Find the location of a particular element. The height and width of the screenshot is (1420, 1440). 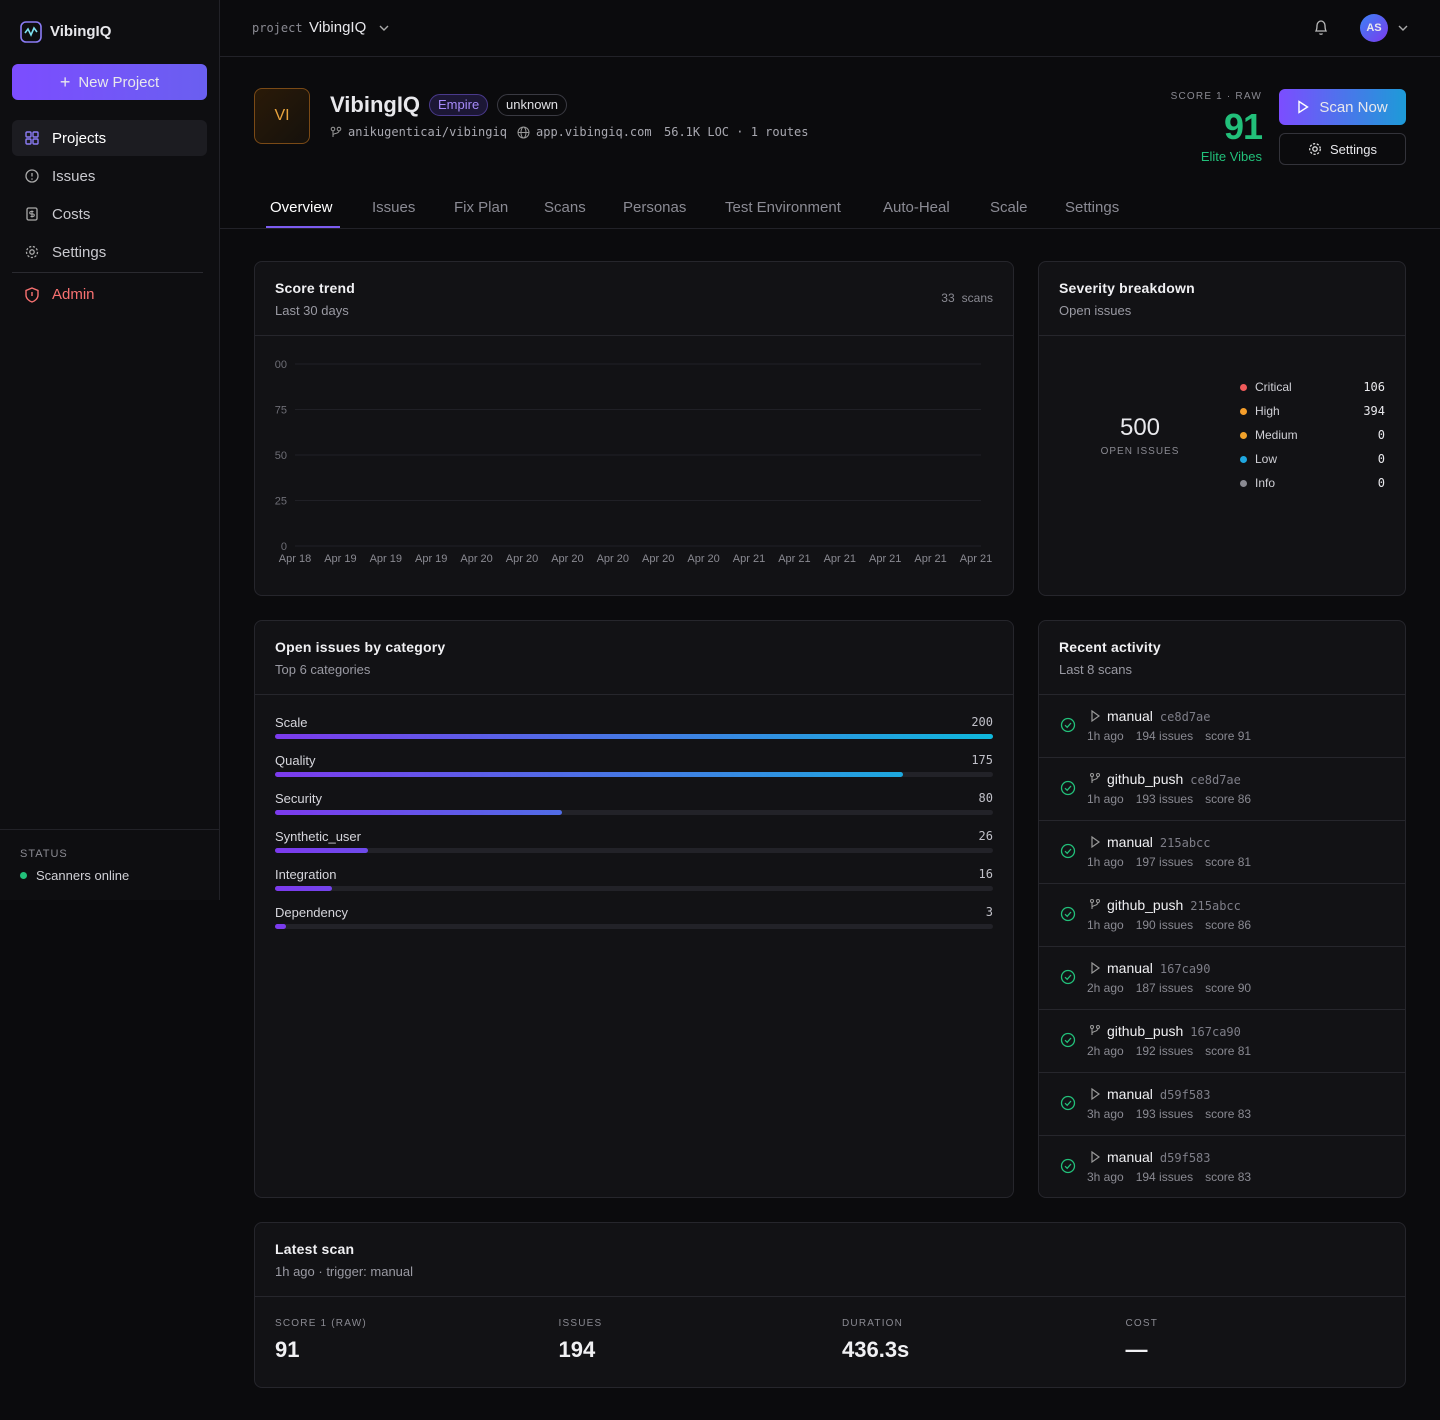

tab: Scale is located at coordinates (1009, 207).